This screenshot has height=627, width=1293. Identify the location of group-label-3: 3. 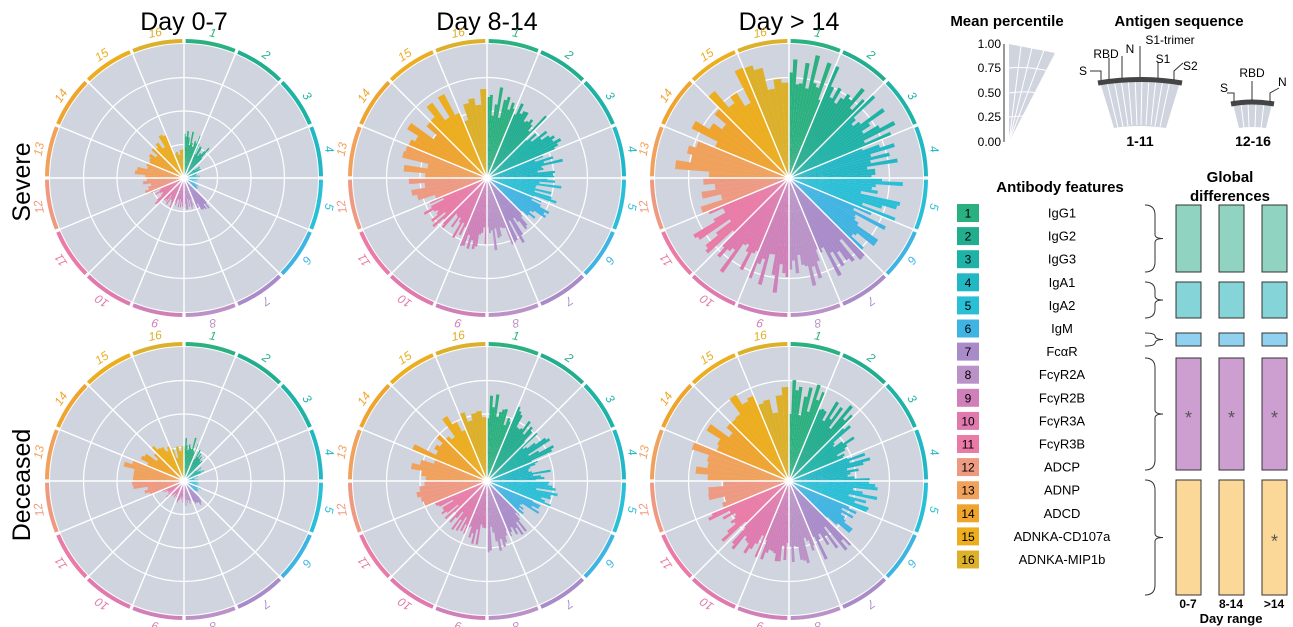
(610, 399).